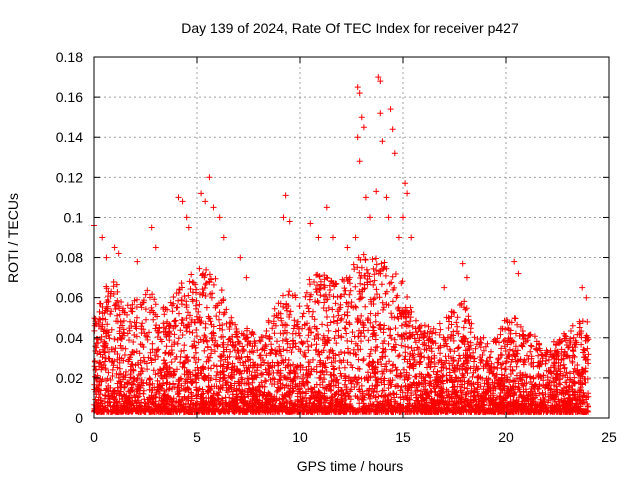 The height and width of the screenshot is (480, 640). Describe the element at coordinates (69, 177) in the screenshot. I see `y-tick-label: 0.12` at that location.